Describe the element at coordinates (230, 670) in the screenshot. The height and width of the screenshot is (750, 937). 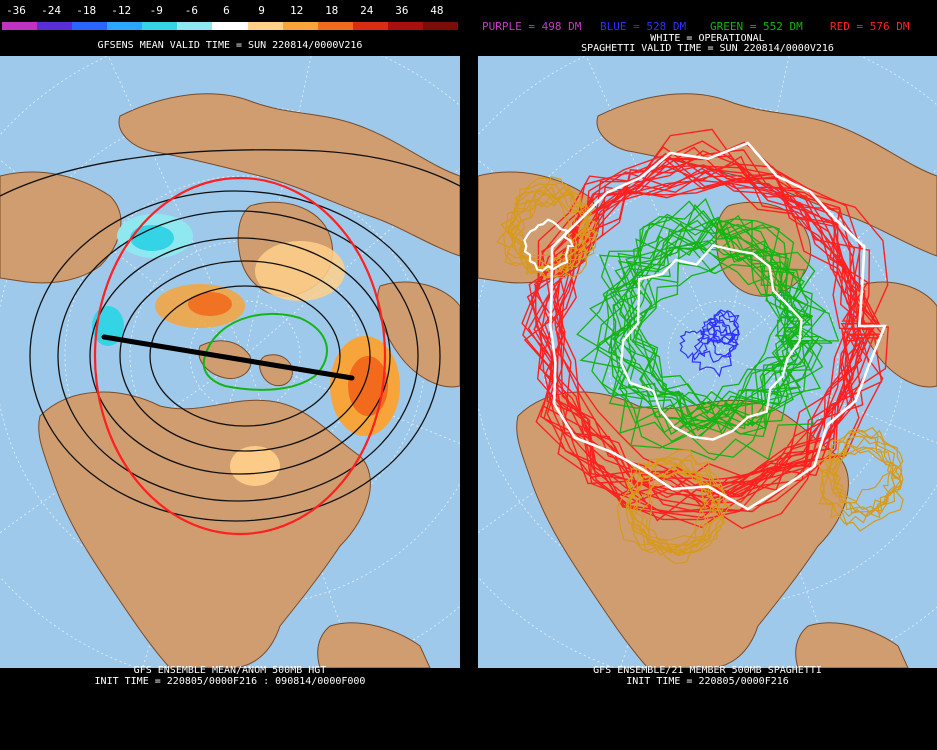
I see `left-footer-line1: GFS ENSEMBLE MEAN/ANOM 500MB HGT` at that location.